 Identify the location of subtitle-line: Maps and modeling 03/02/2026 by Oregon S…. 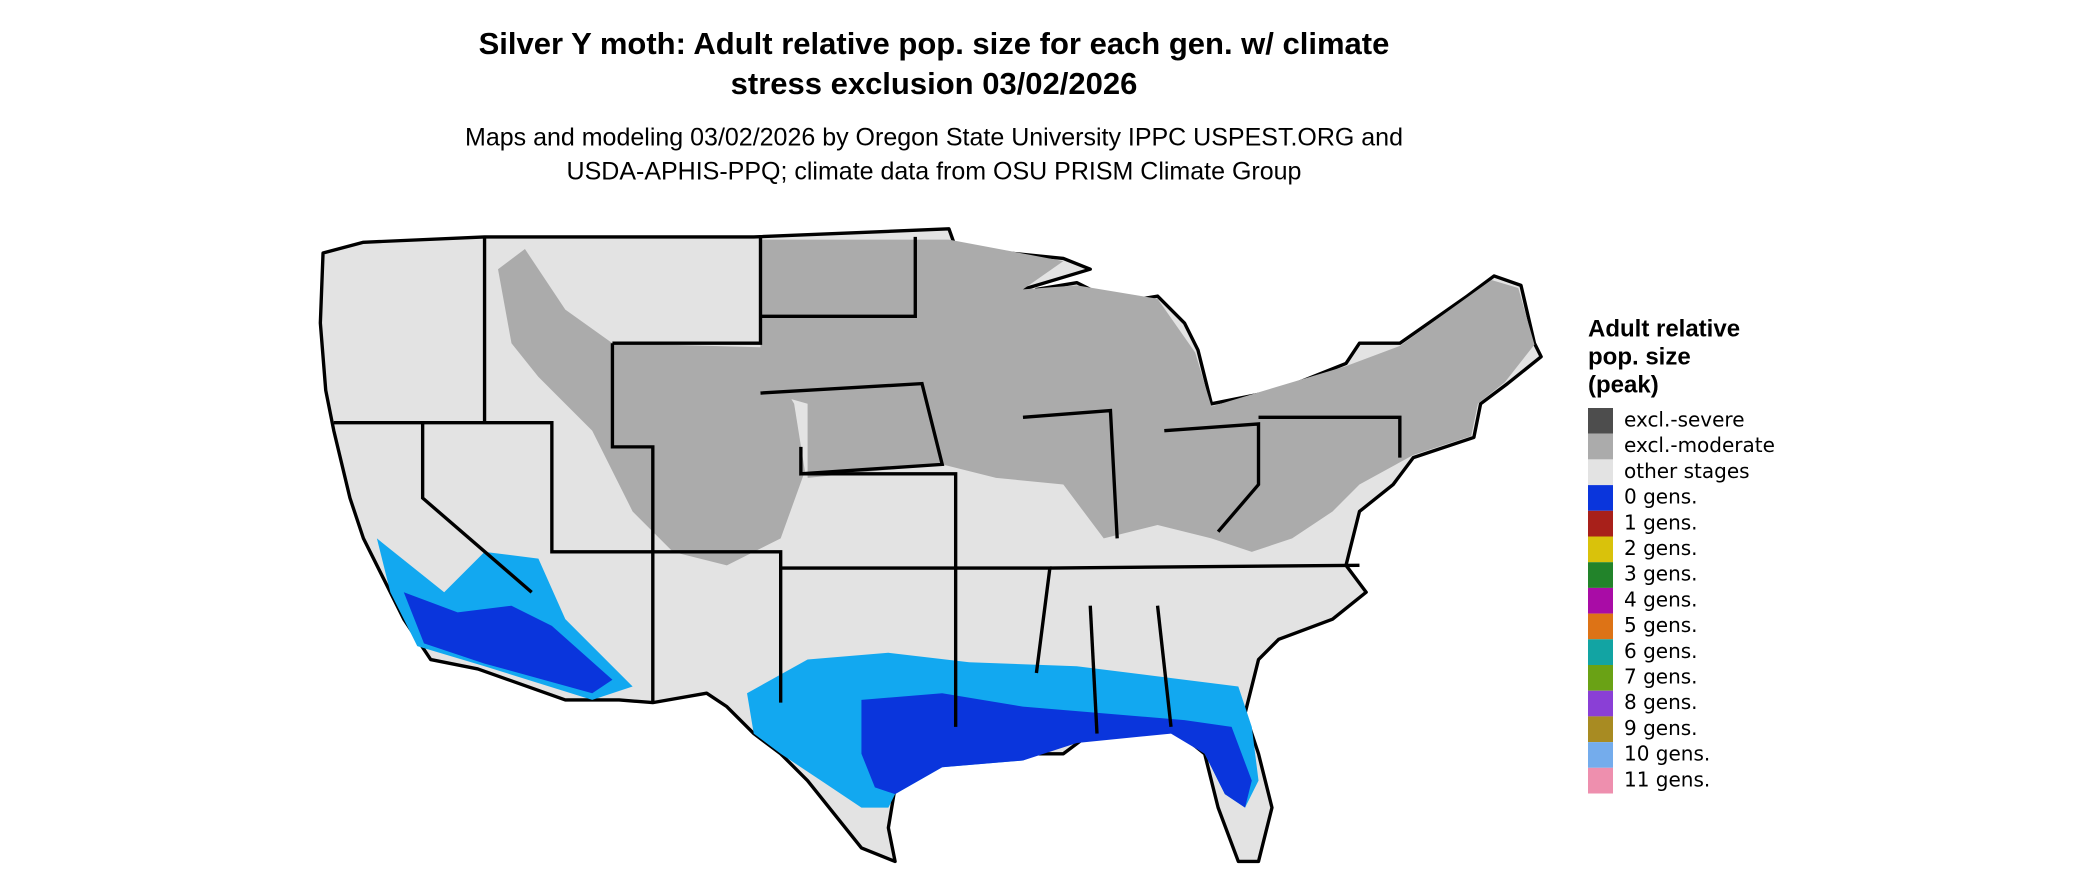
(934, 138).